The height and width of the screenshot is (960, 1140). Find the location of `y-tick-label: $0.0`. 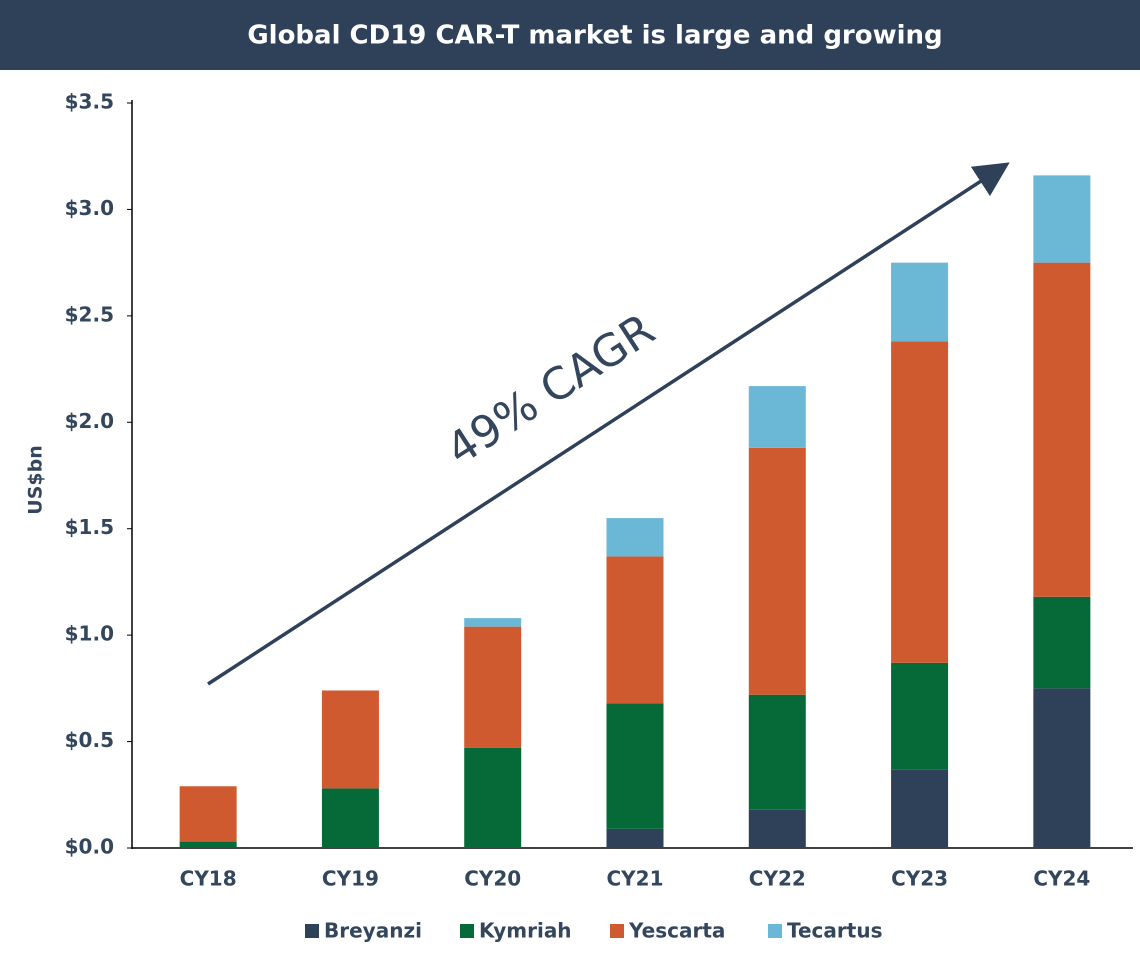

y-tick-label: $0.0 is located at coordinates (89, 847).